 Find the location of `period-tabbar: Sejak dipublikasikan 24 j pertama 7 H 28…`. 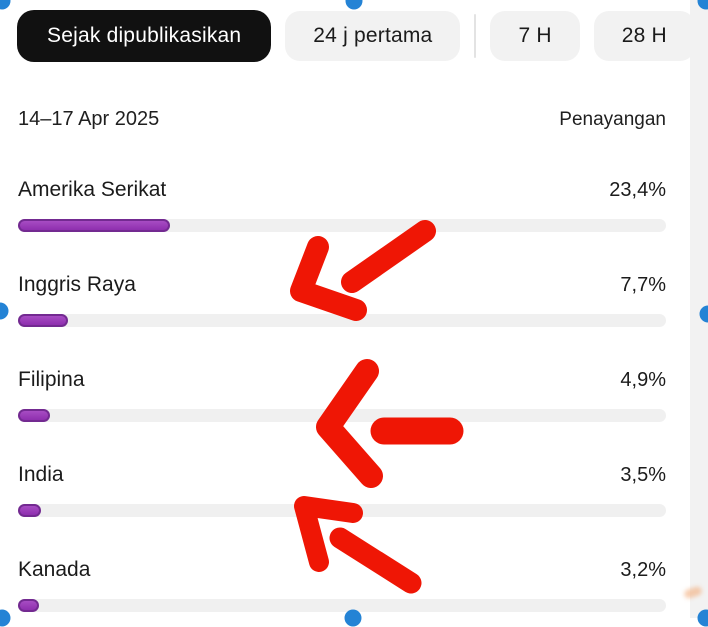

period-tabbar: Sejak dipublikasikan 24 j pertama 7 H 28… is located at coordinates (362, 36).